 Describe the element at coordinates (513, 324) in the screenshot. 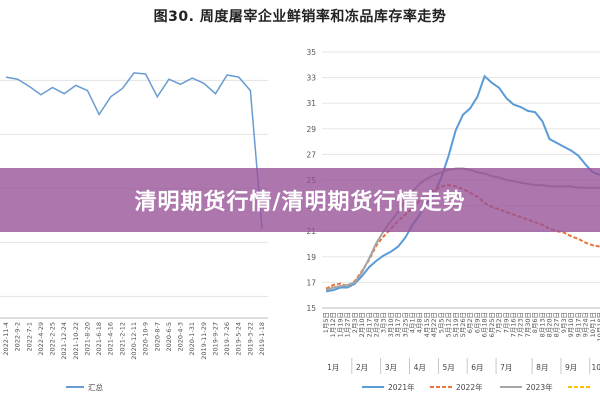

I see `right-x-tick-label: 7月16日` at that location.